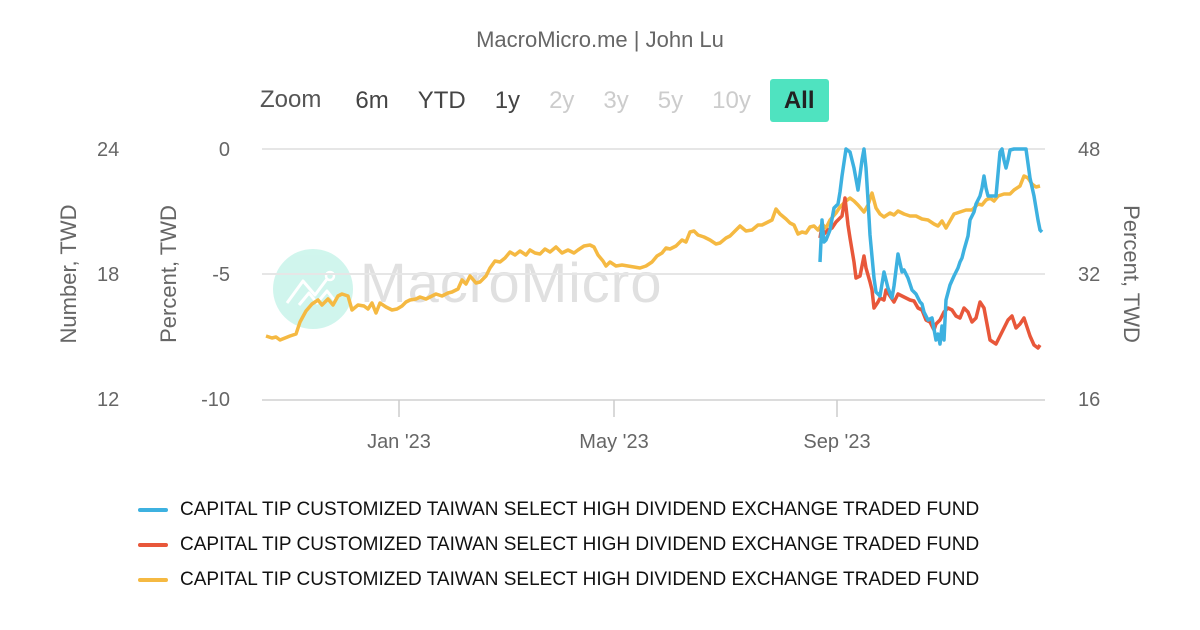 The height and width of the screenshot is (630, 1200). What do you see at coordinates (1089, 150) in the screenshot?
I see `right-tick-top: 48` at bounding box center [1089, 150].